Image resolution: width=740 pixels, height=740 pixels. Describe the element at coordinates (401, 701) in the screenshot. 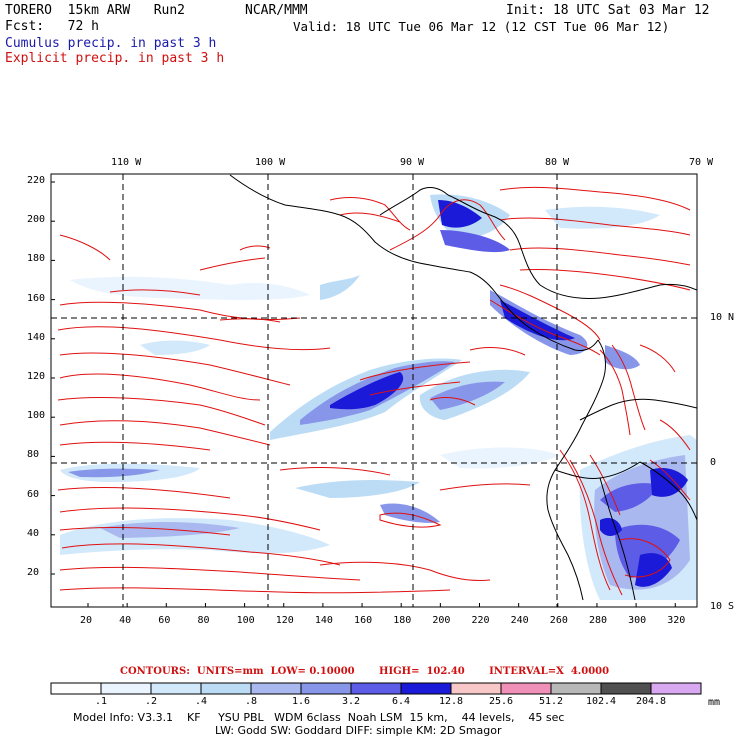

I see `color-bar-label: 6.4` at that location.